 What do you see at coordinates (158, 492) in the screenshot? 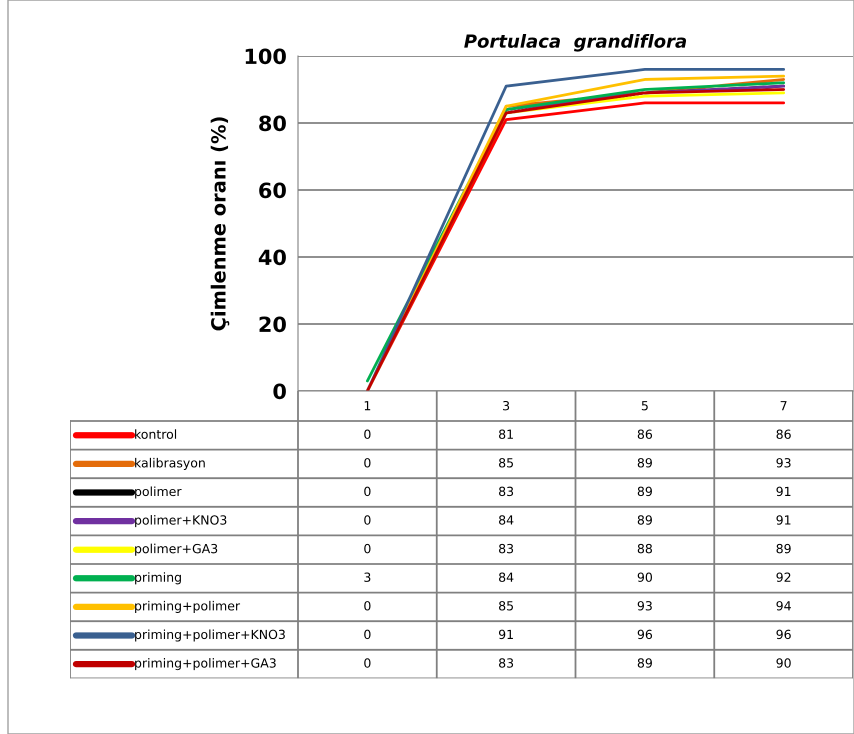
I see `legend-label: polimer` at bounding box center [158, 492].